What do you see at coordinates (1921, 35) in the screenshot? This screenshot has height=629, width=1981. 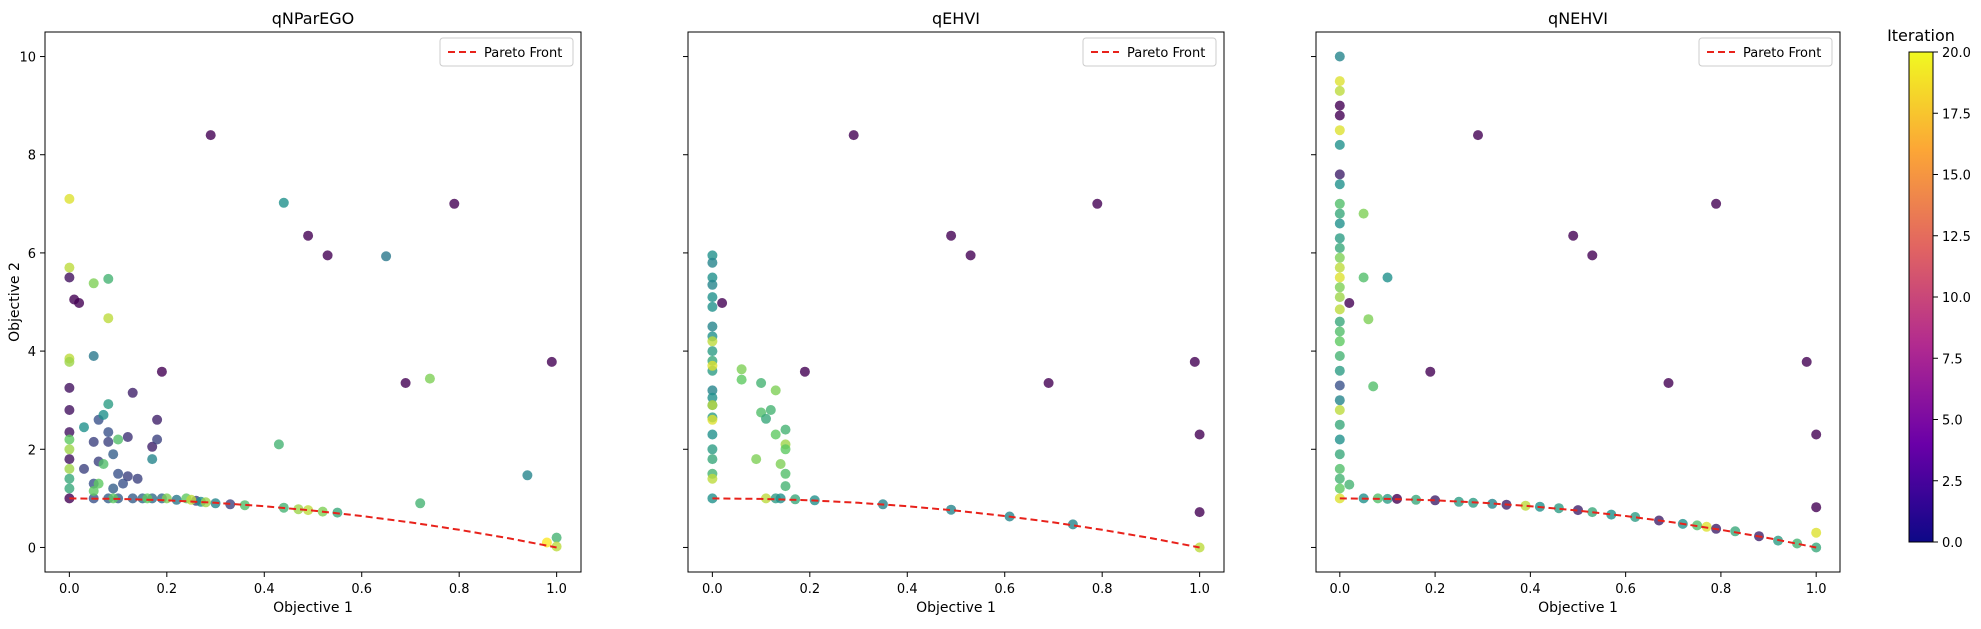 I see `colorbar-title: Iteration` at bounding box center [1921, 35].